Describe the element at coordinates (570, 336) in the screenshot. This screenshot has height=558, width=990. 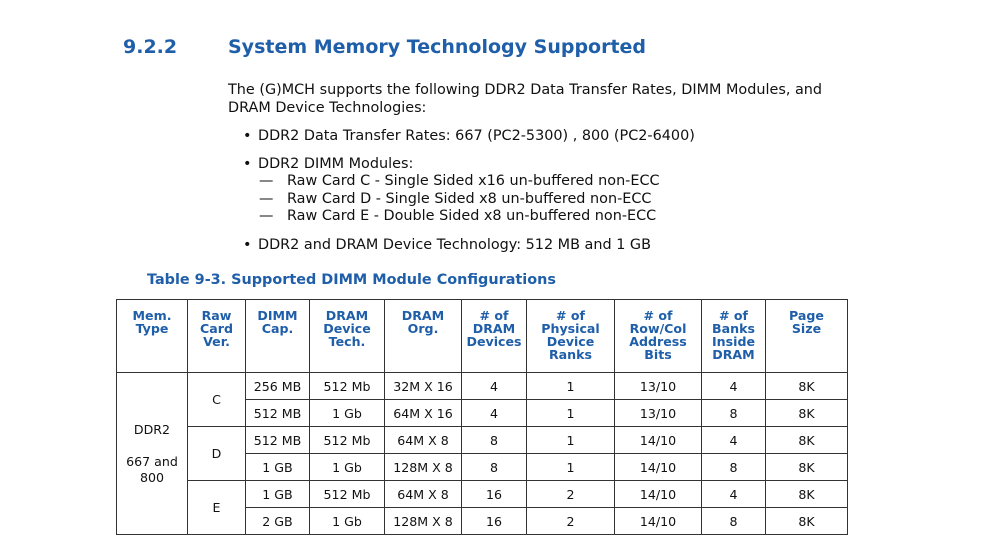
I see `header-num-physical-ranks: # of Physical Device Ranks` at that location.